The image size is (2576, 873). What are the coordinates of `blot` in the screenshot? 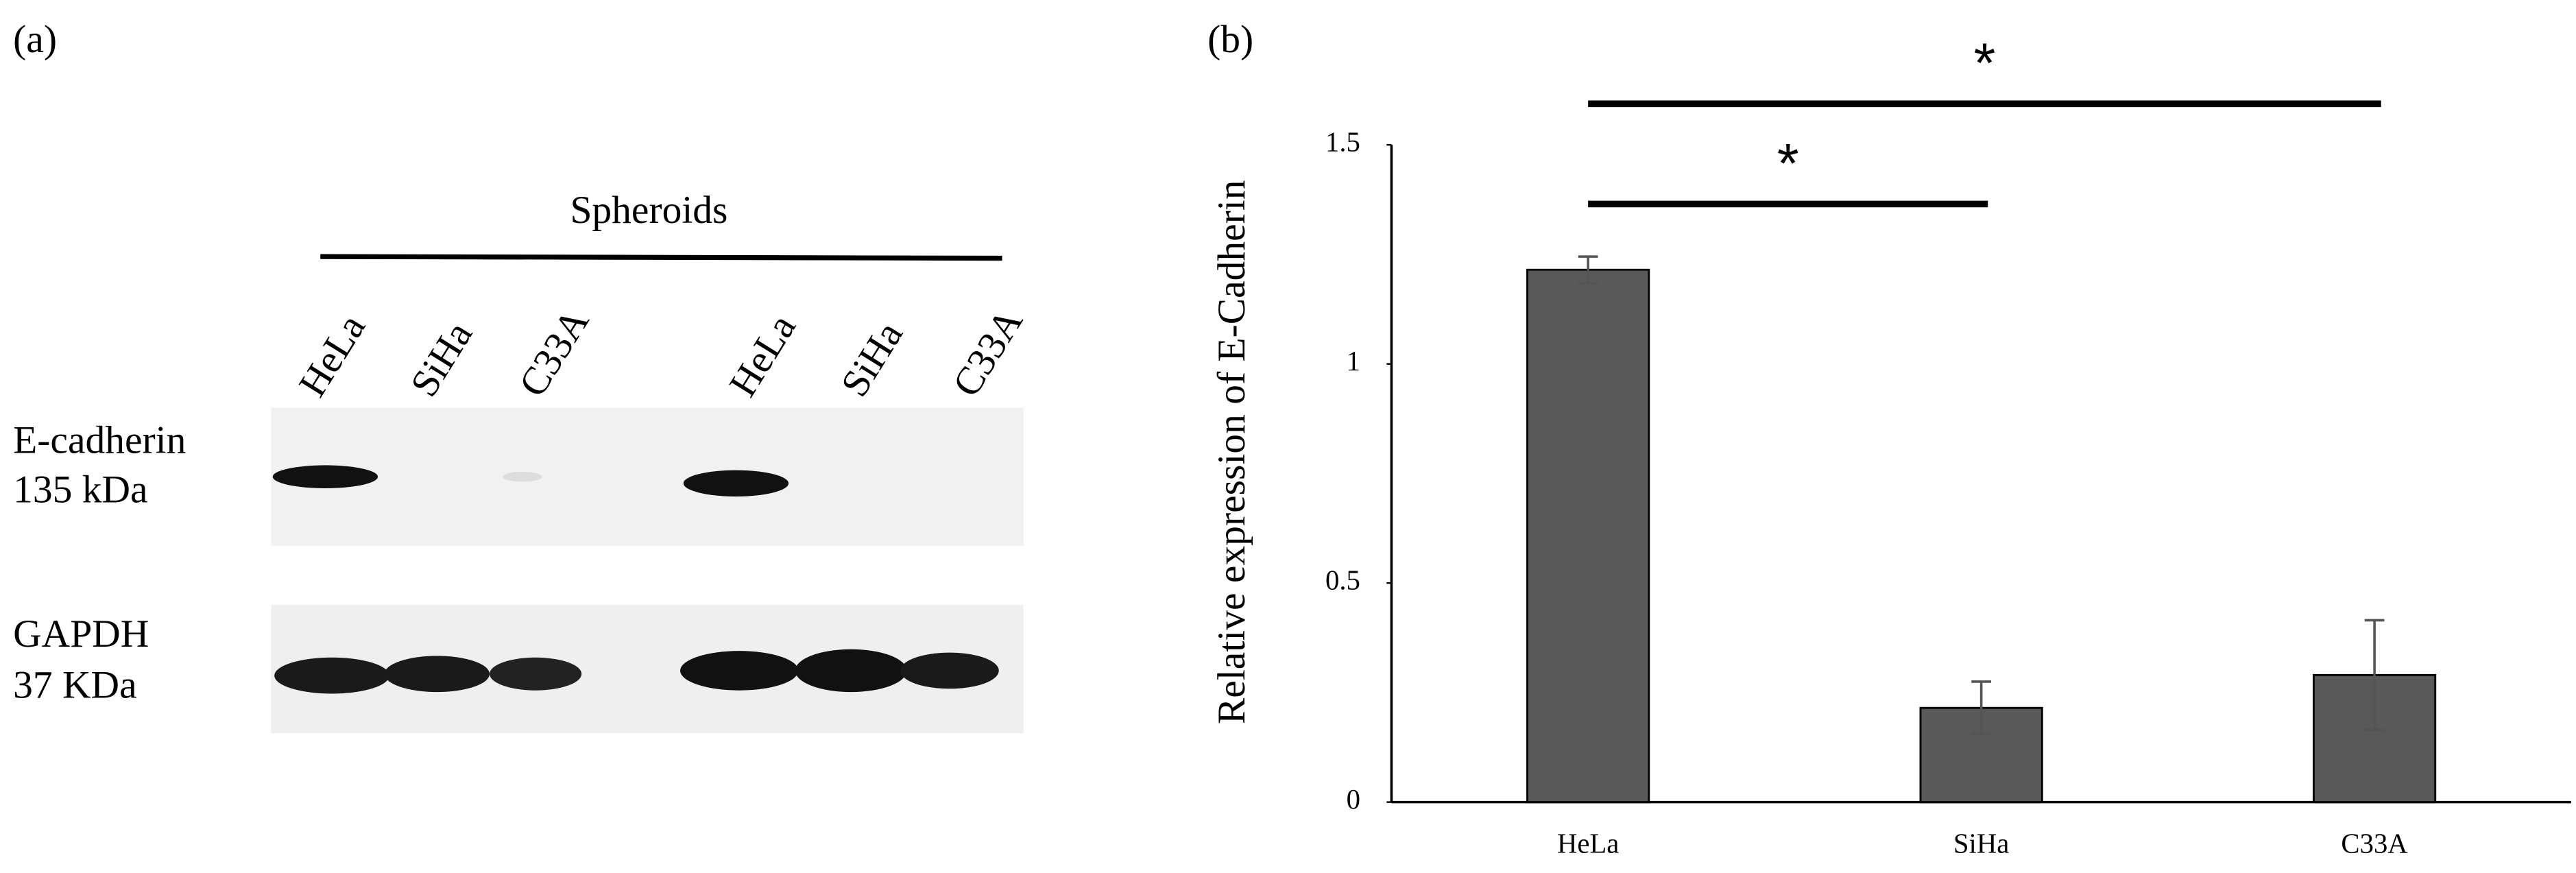 It's located at (648, 476).